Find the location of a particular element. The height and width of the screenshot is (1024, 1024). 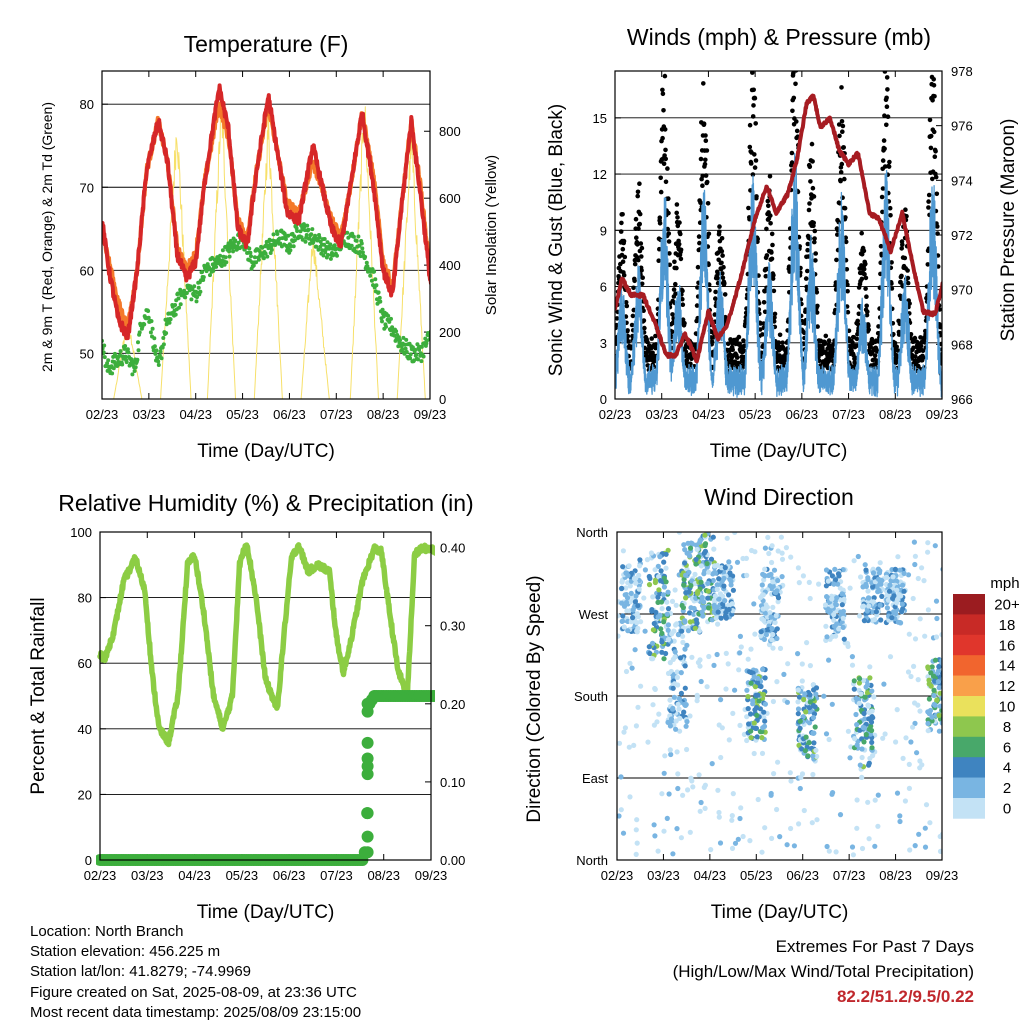

x-tick-label: 05/23 is located at coordinates (755, 414).